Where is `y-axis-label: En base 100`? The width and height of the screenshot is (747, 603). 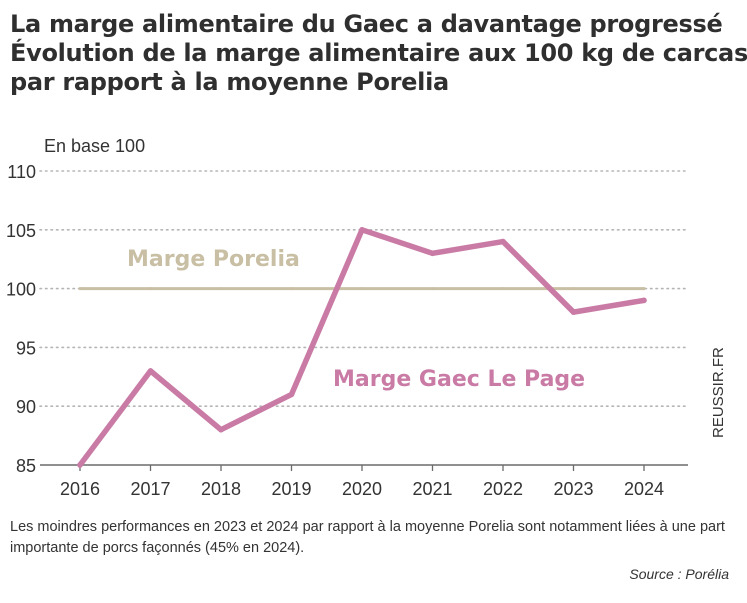
y-axis-label: En base 100 is located at coordinates (94, 146).